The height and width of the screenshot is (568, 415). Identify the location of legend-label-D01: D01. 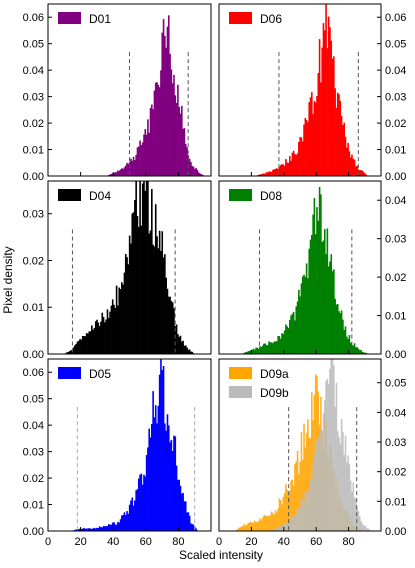
(100, 19).